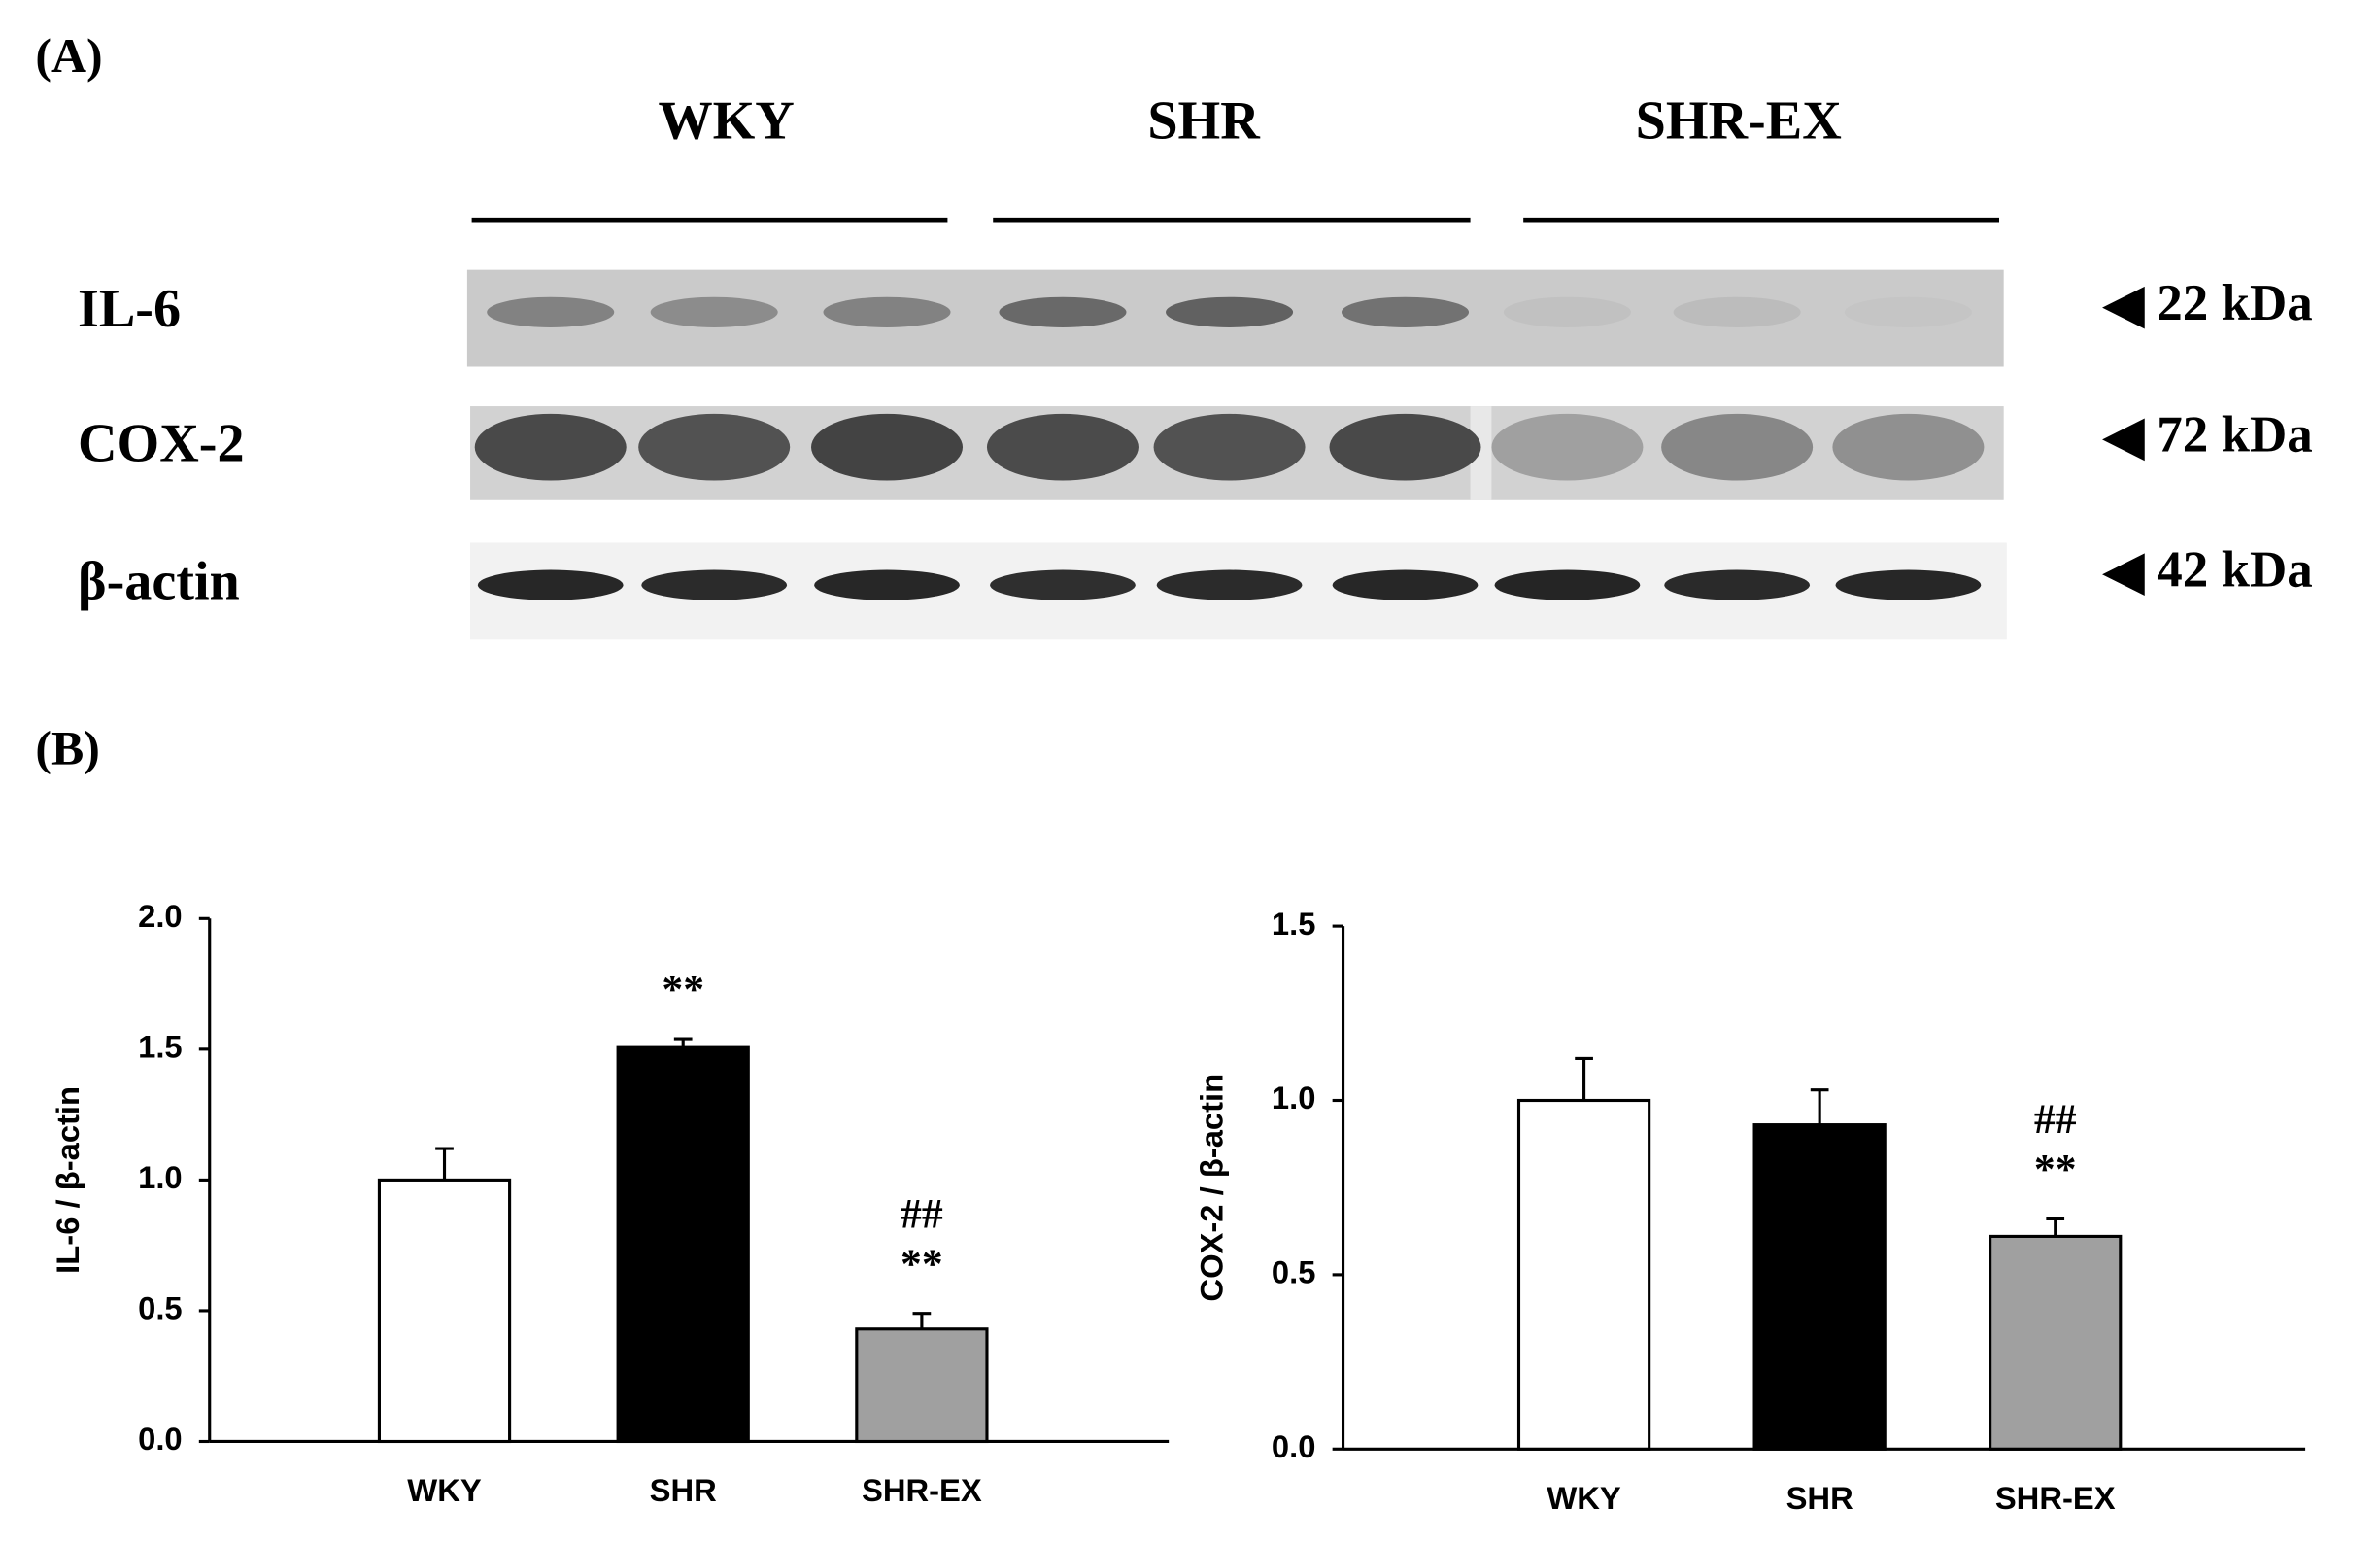  Describe the element at coordinates (1481, 453) in the screenshot. I see `blot-gap` at that location.